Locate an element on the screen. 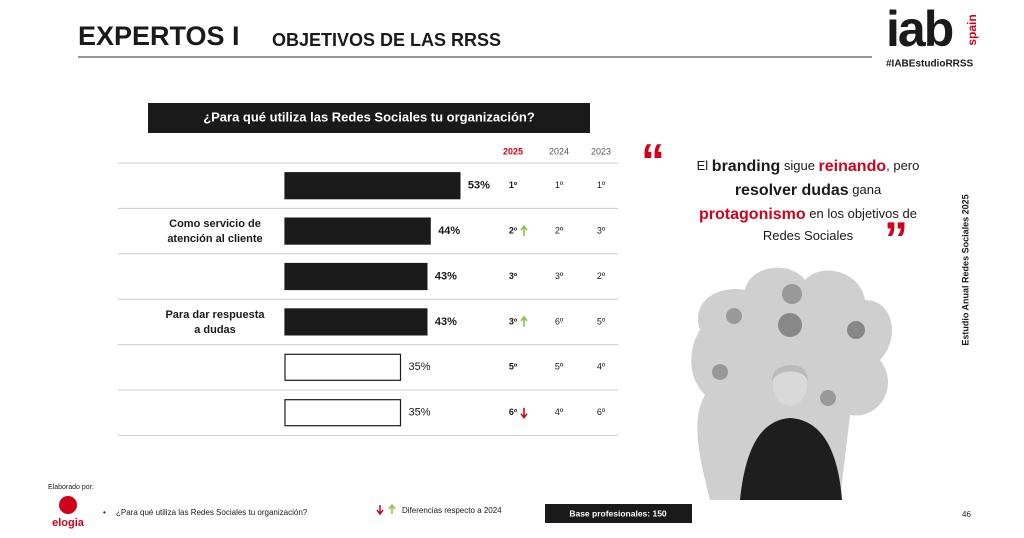 This screenshot has width=1024, height=538. base: Base profesionales: 150 is located at coordinates (618, 513).